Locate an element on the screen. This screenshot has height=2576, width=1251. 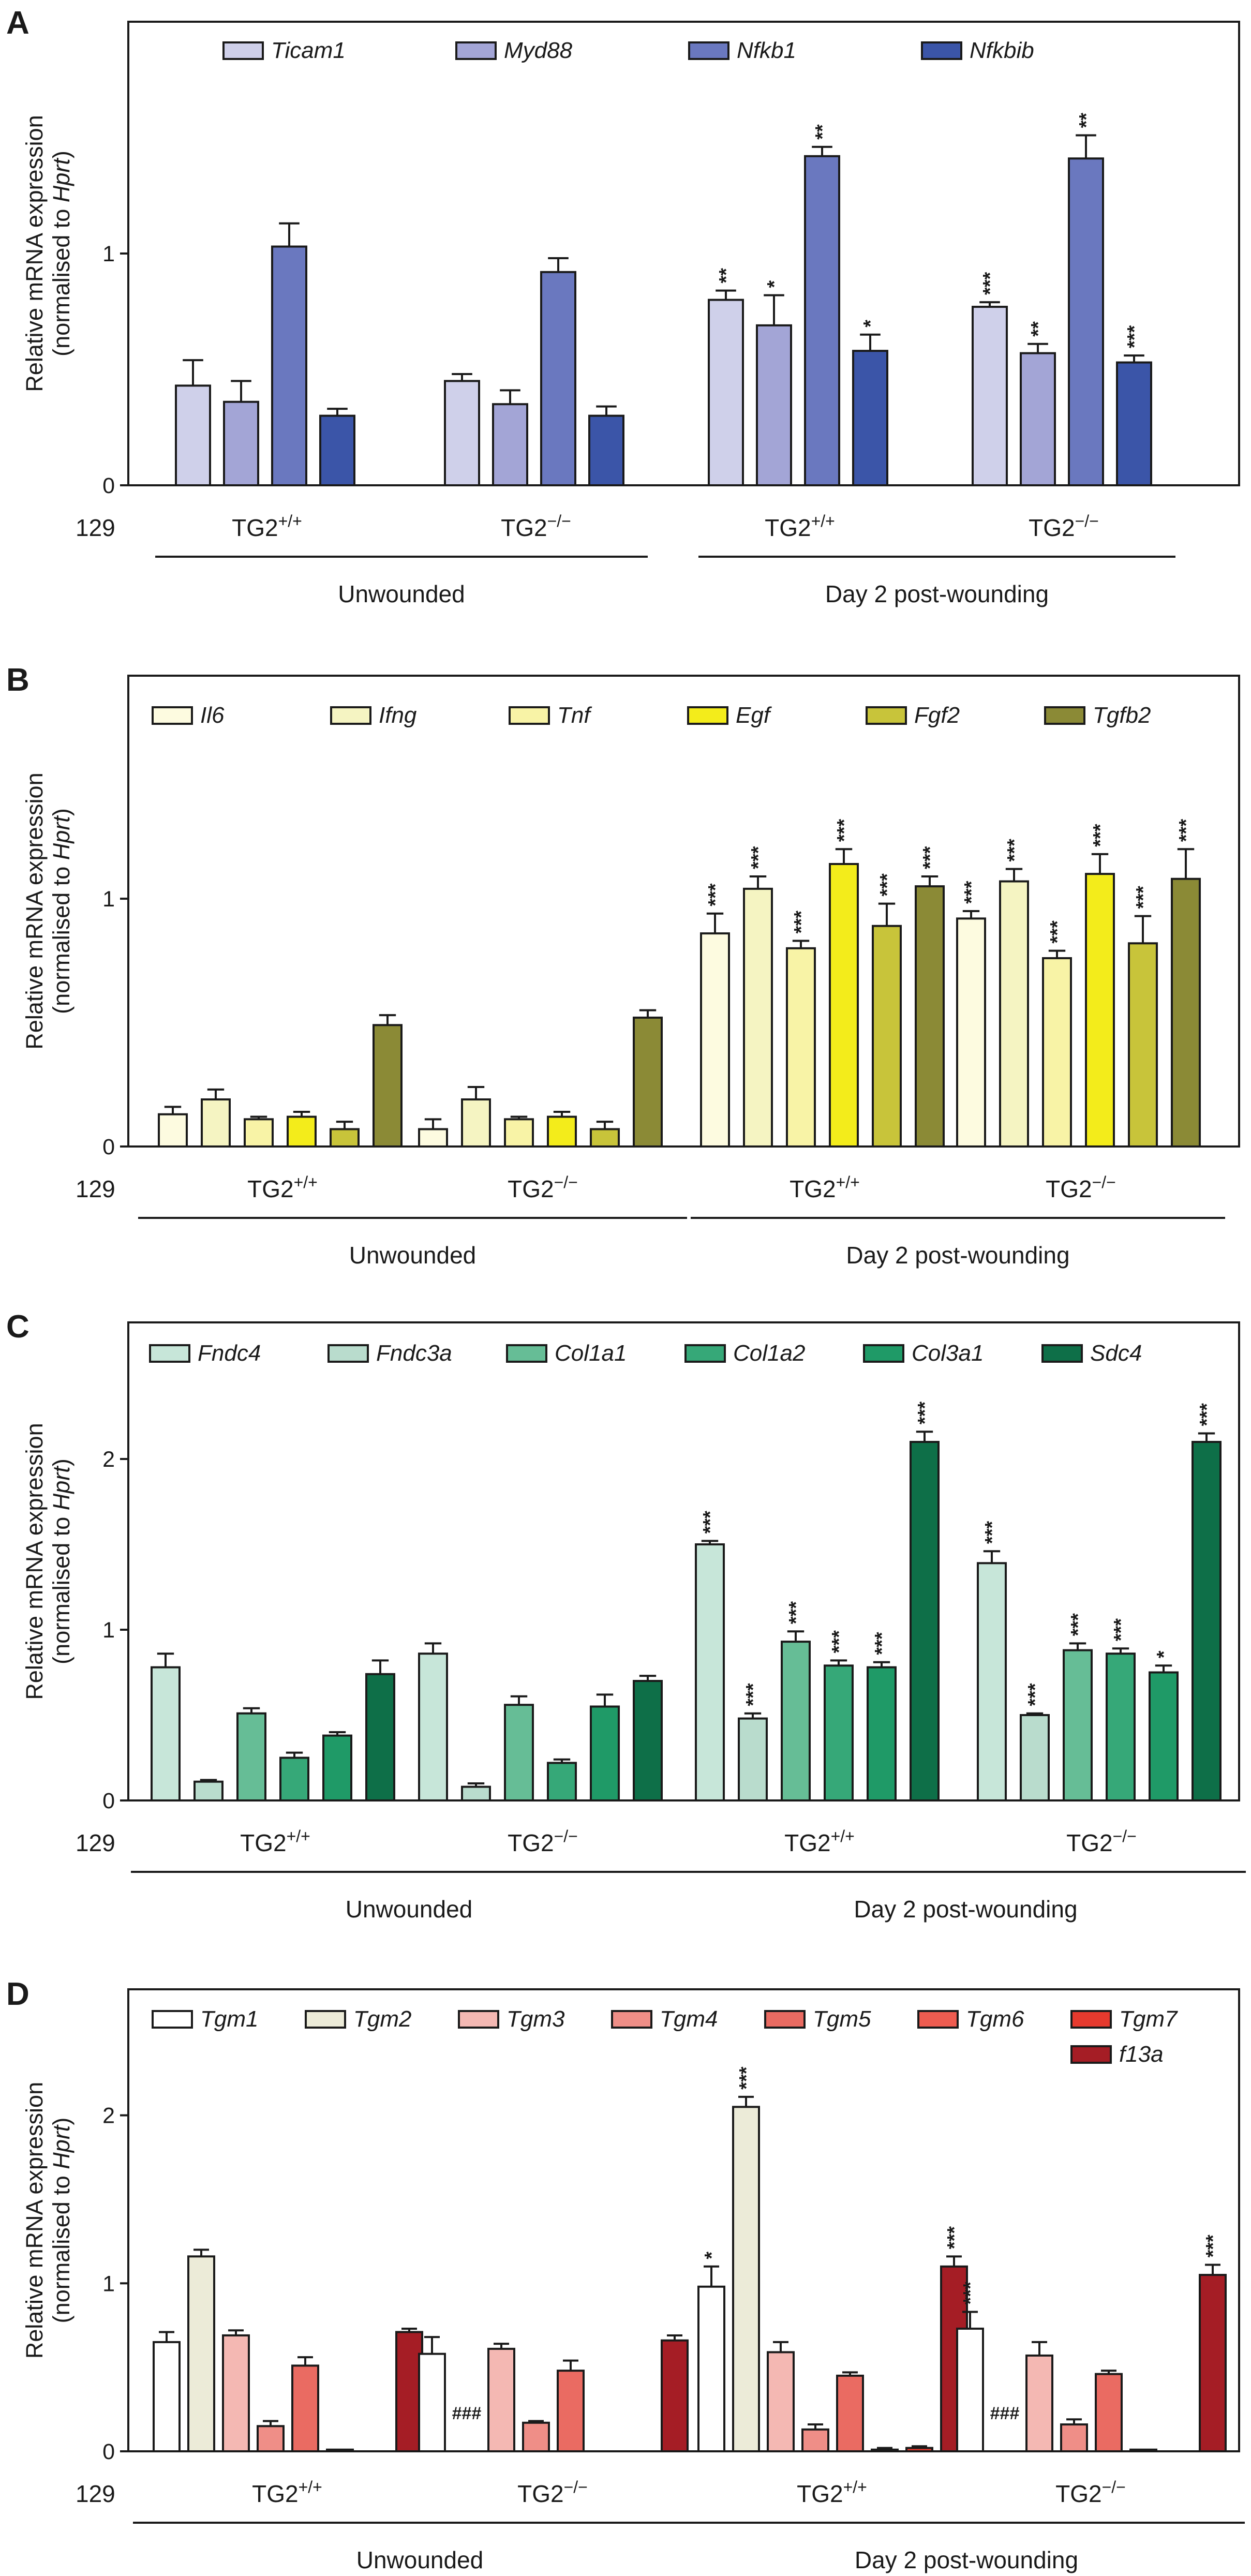
bar-fndc4-g4 is located at coordinates (992, 1682).